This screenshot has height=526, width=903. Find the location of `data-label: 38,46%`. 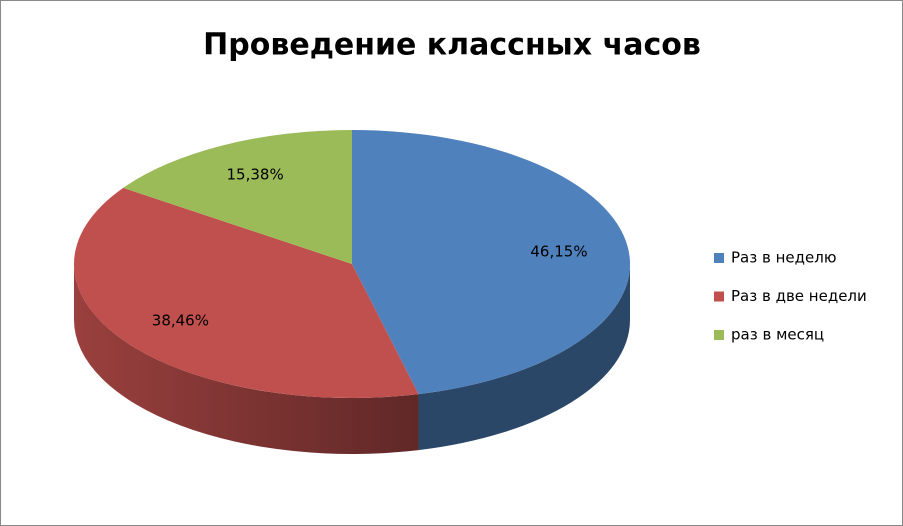

data-label: 38,46% is located at coordinates (180, 321).